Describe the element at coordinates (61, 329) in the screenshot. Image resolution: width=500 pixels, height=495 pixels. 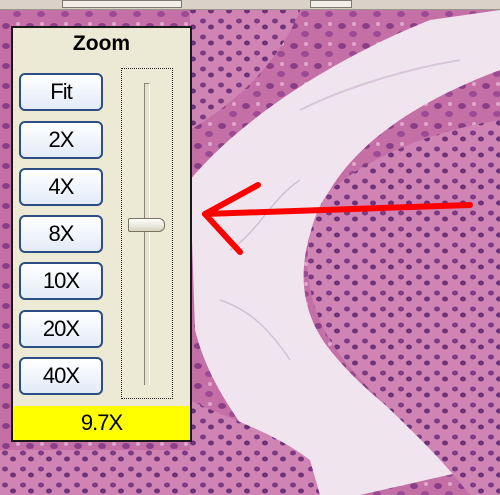
I see `zoom-20x-button: 20X` at that location.